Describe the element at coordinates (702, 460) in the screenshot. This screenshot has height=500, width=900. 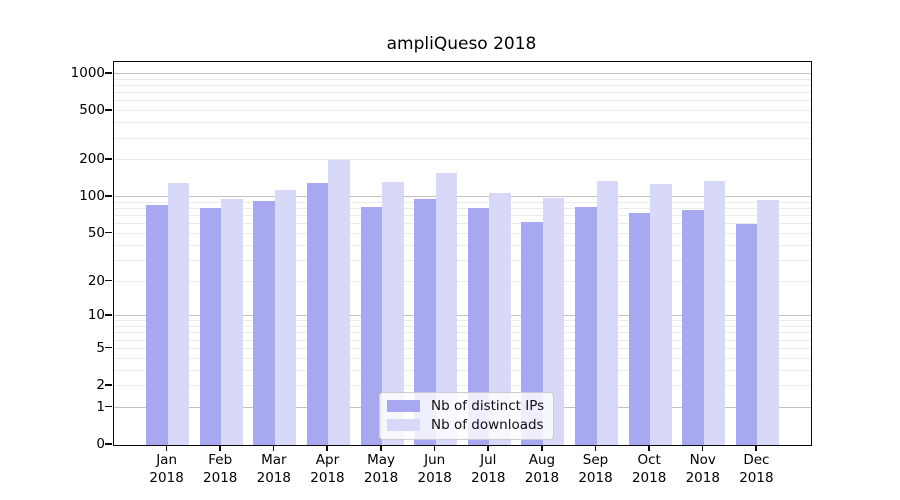
I see `x-tick-month: Nov` at that location.